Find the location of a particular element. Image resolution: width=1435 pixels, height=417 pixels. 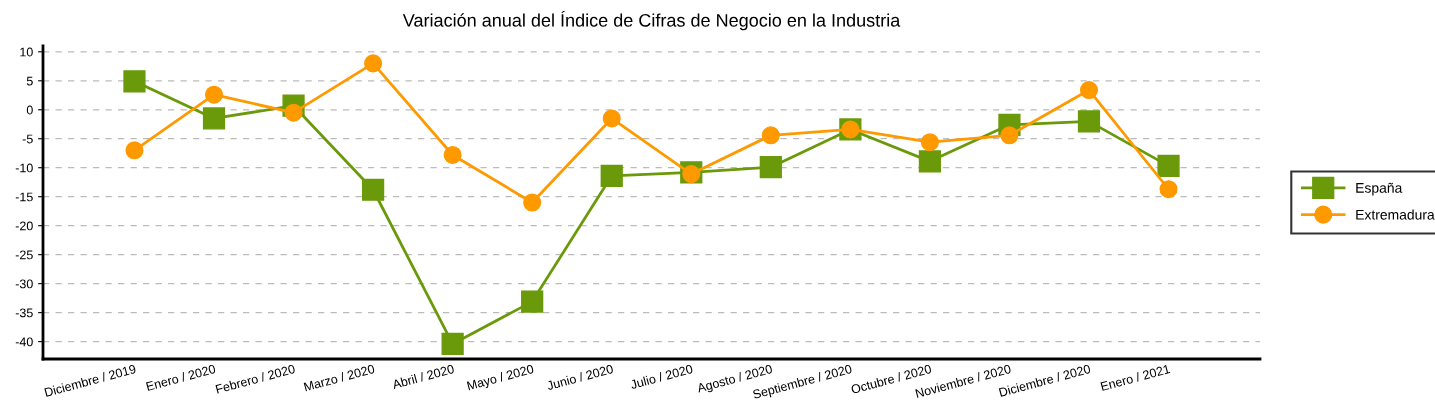

x-tick-label: Mayo / 2020 is located at coordinates (500, 378).